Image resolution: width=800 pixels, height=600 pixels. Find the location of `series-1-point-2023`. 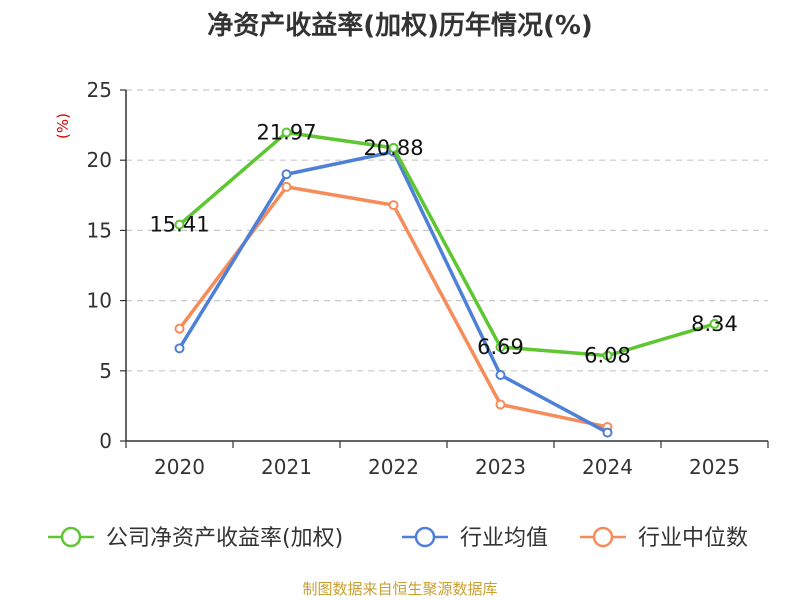

series-1-point-2023 is located at coordinates (500, 375).